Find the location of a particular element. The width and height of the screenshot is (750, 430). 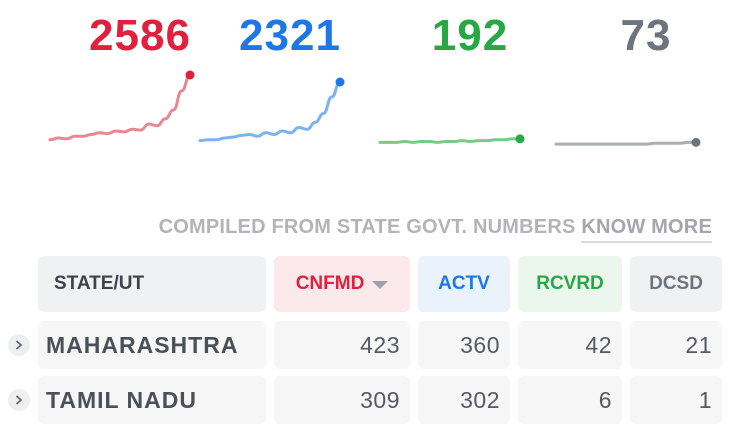

recovered-count: 192 is located at coordinates (470, 35).